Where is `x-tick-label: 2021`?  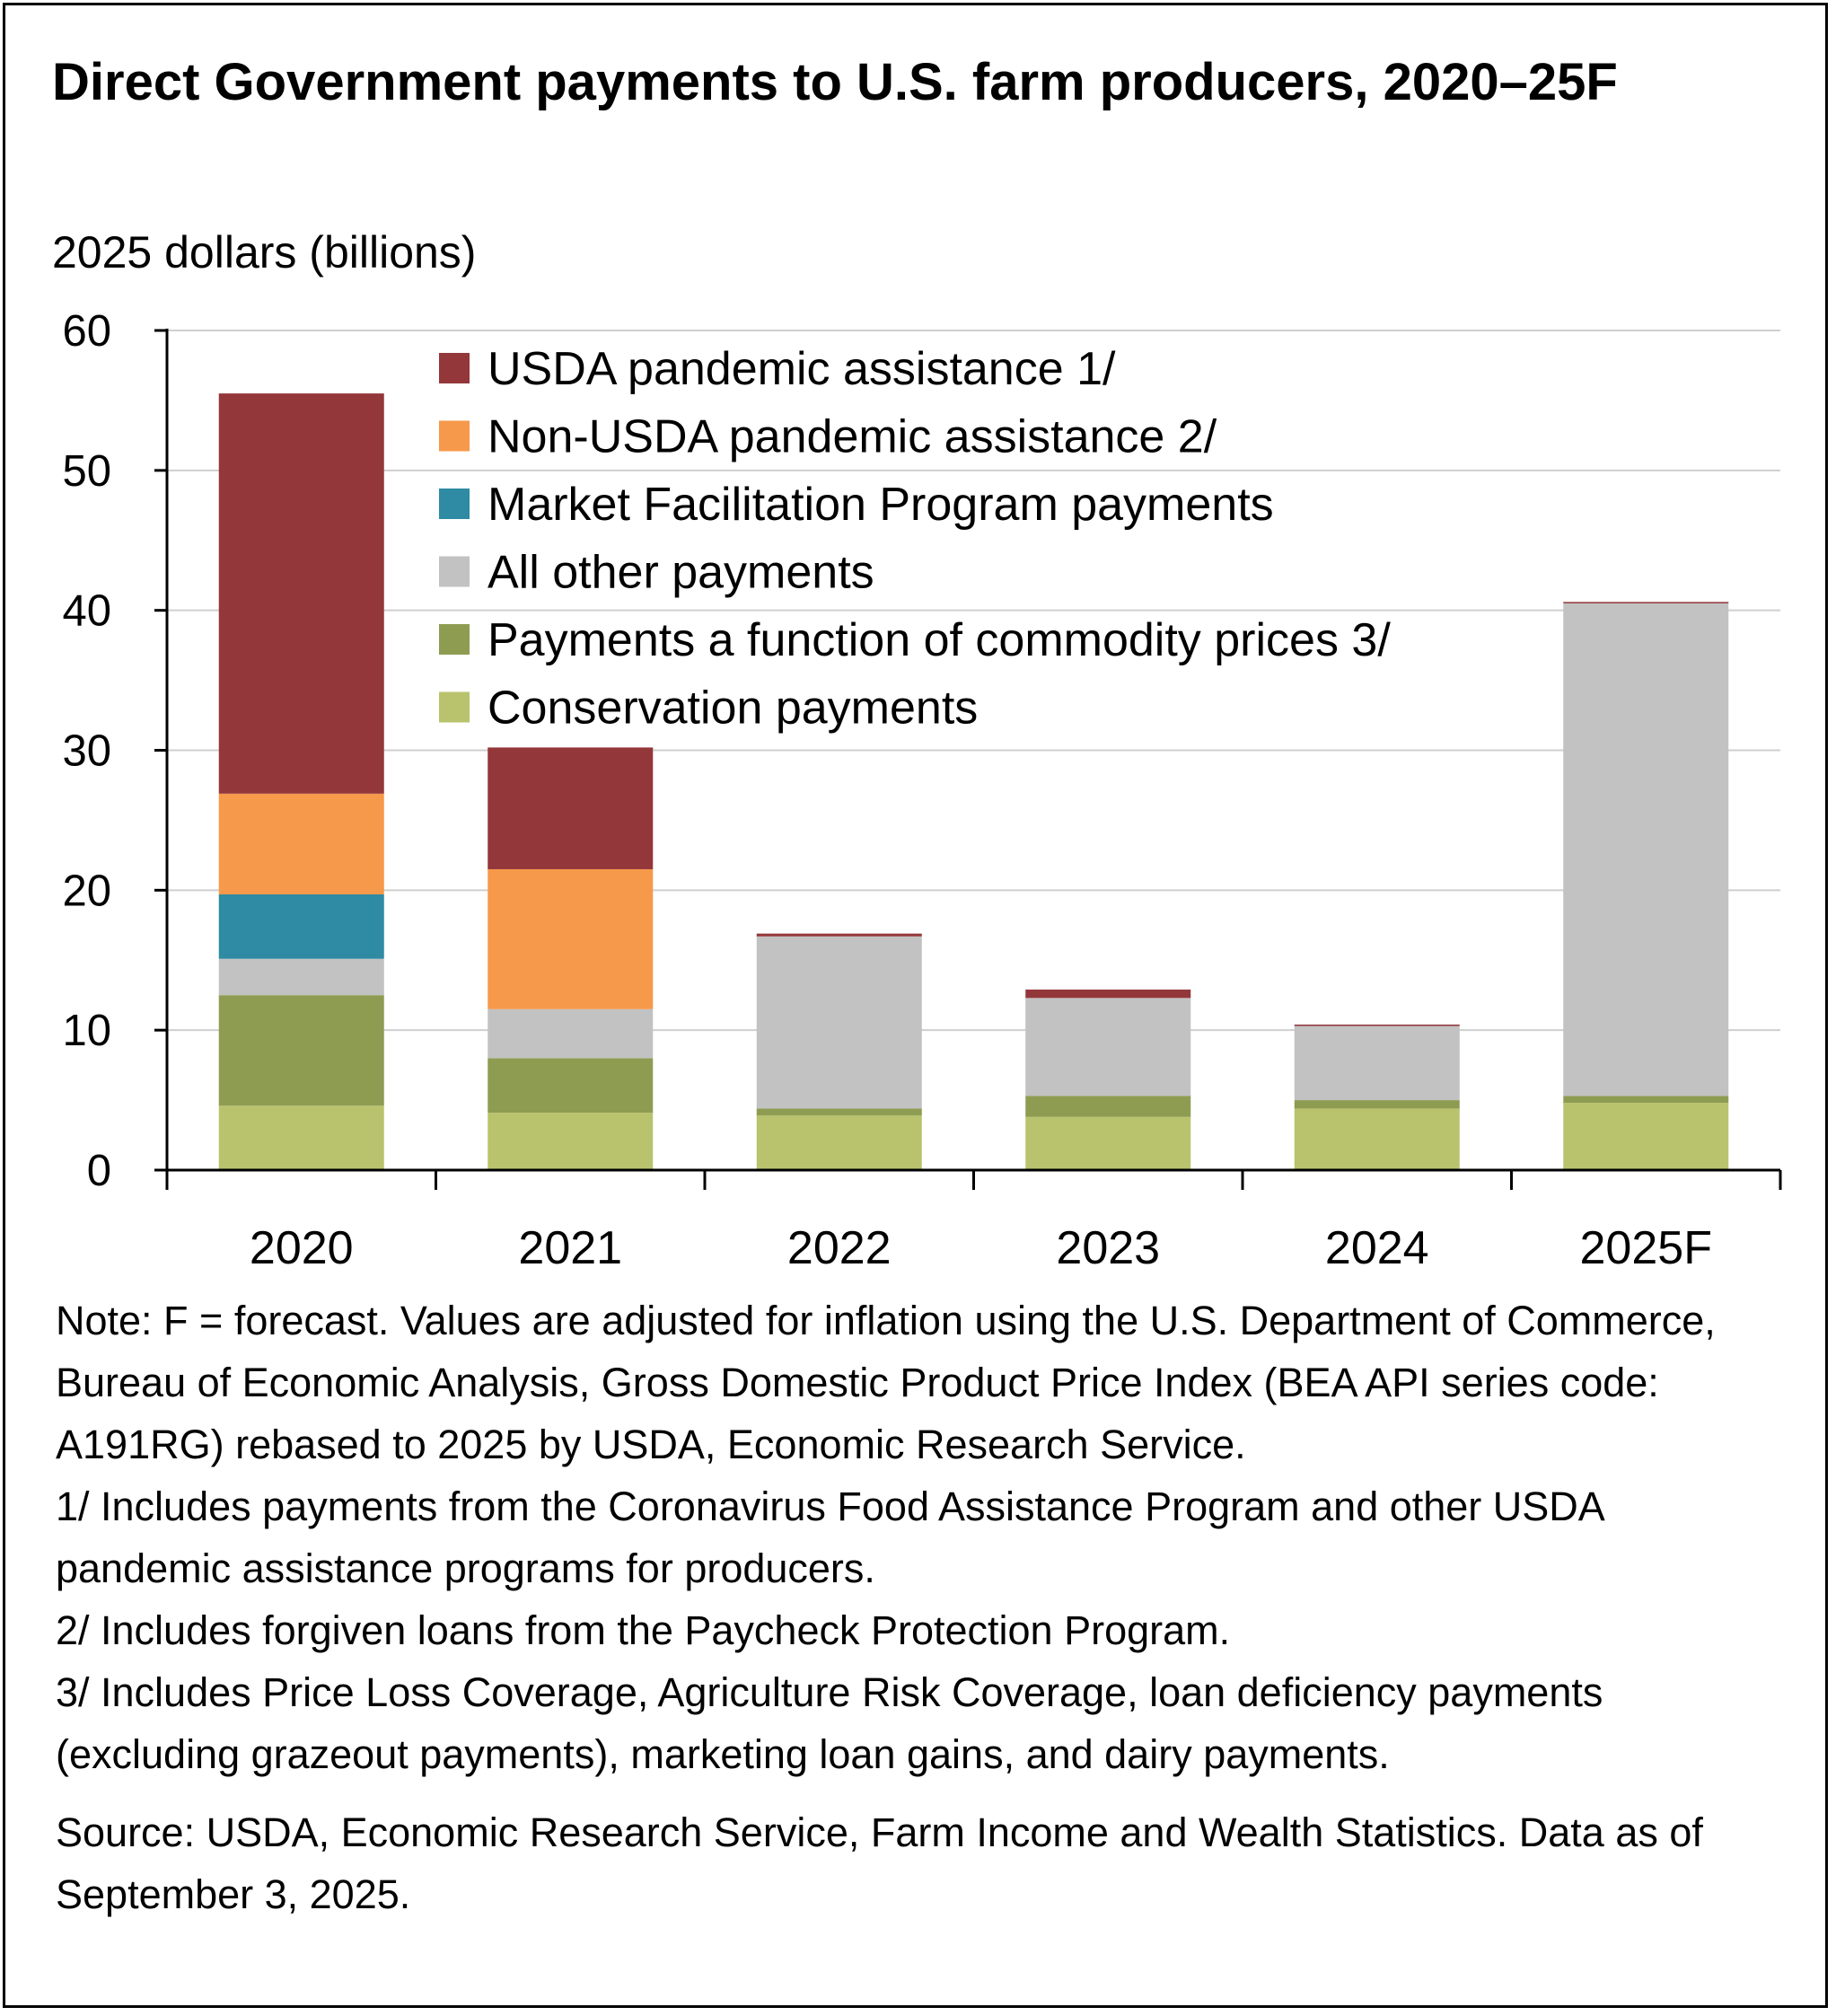
x-tick-label: 2021 is located at coordinates (570, 1248).